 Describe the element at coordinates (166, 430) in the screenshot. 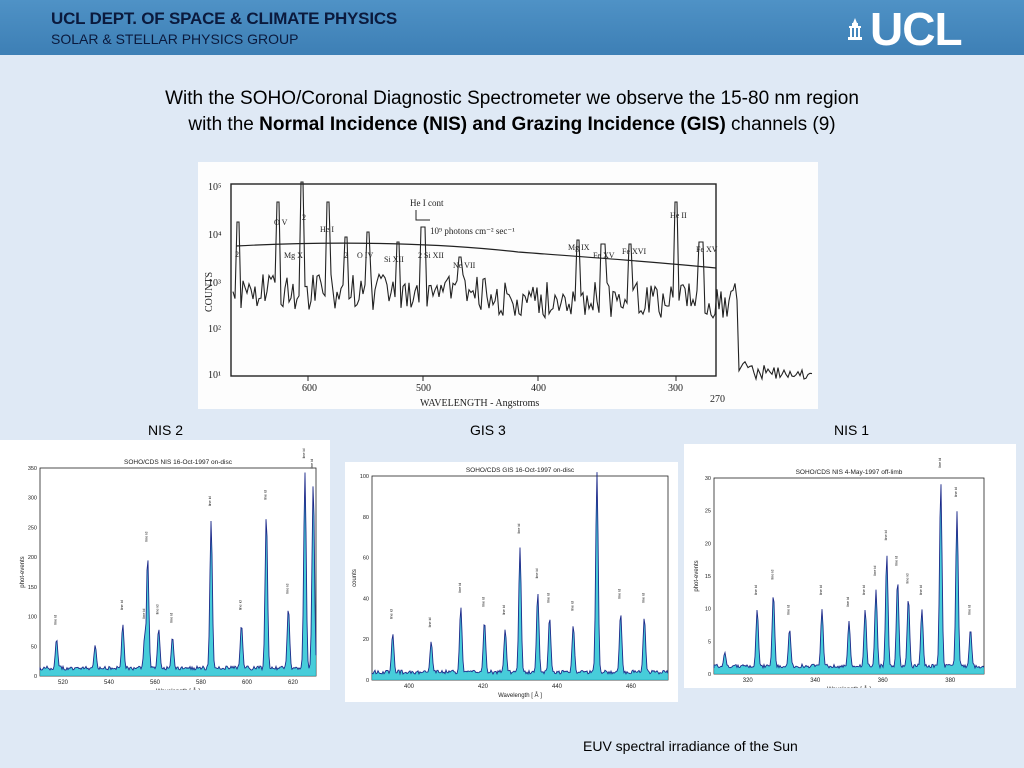

I see `label-nis2: NIS 2` at that location.